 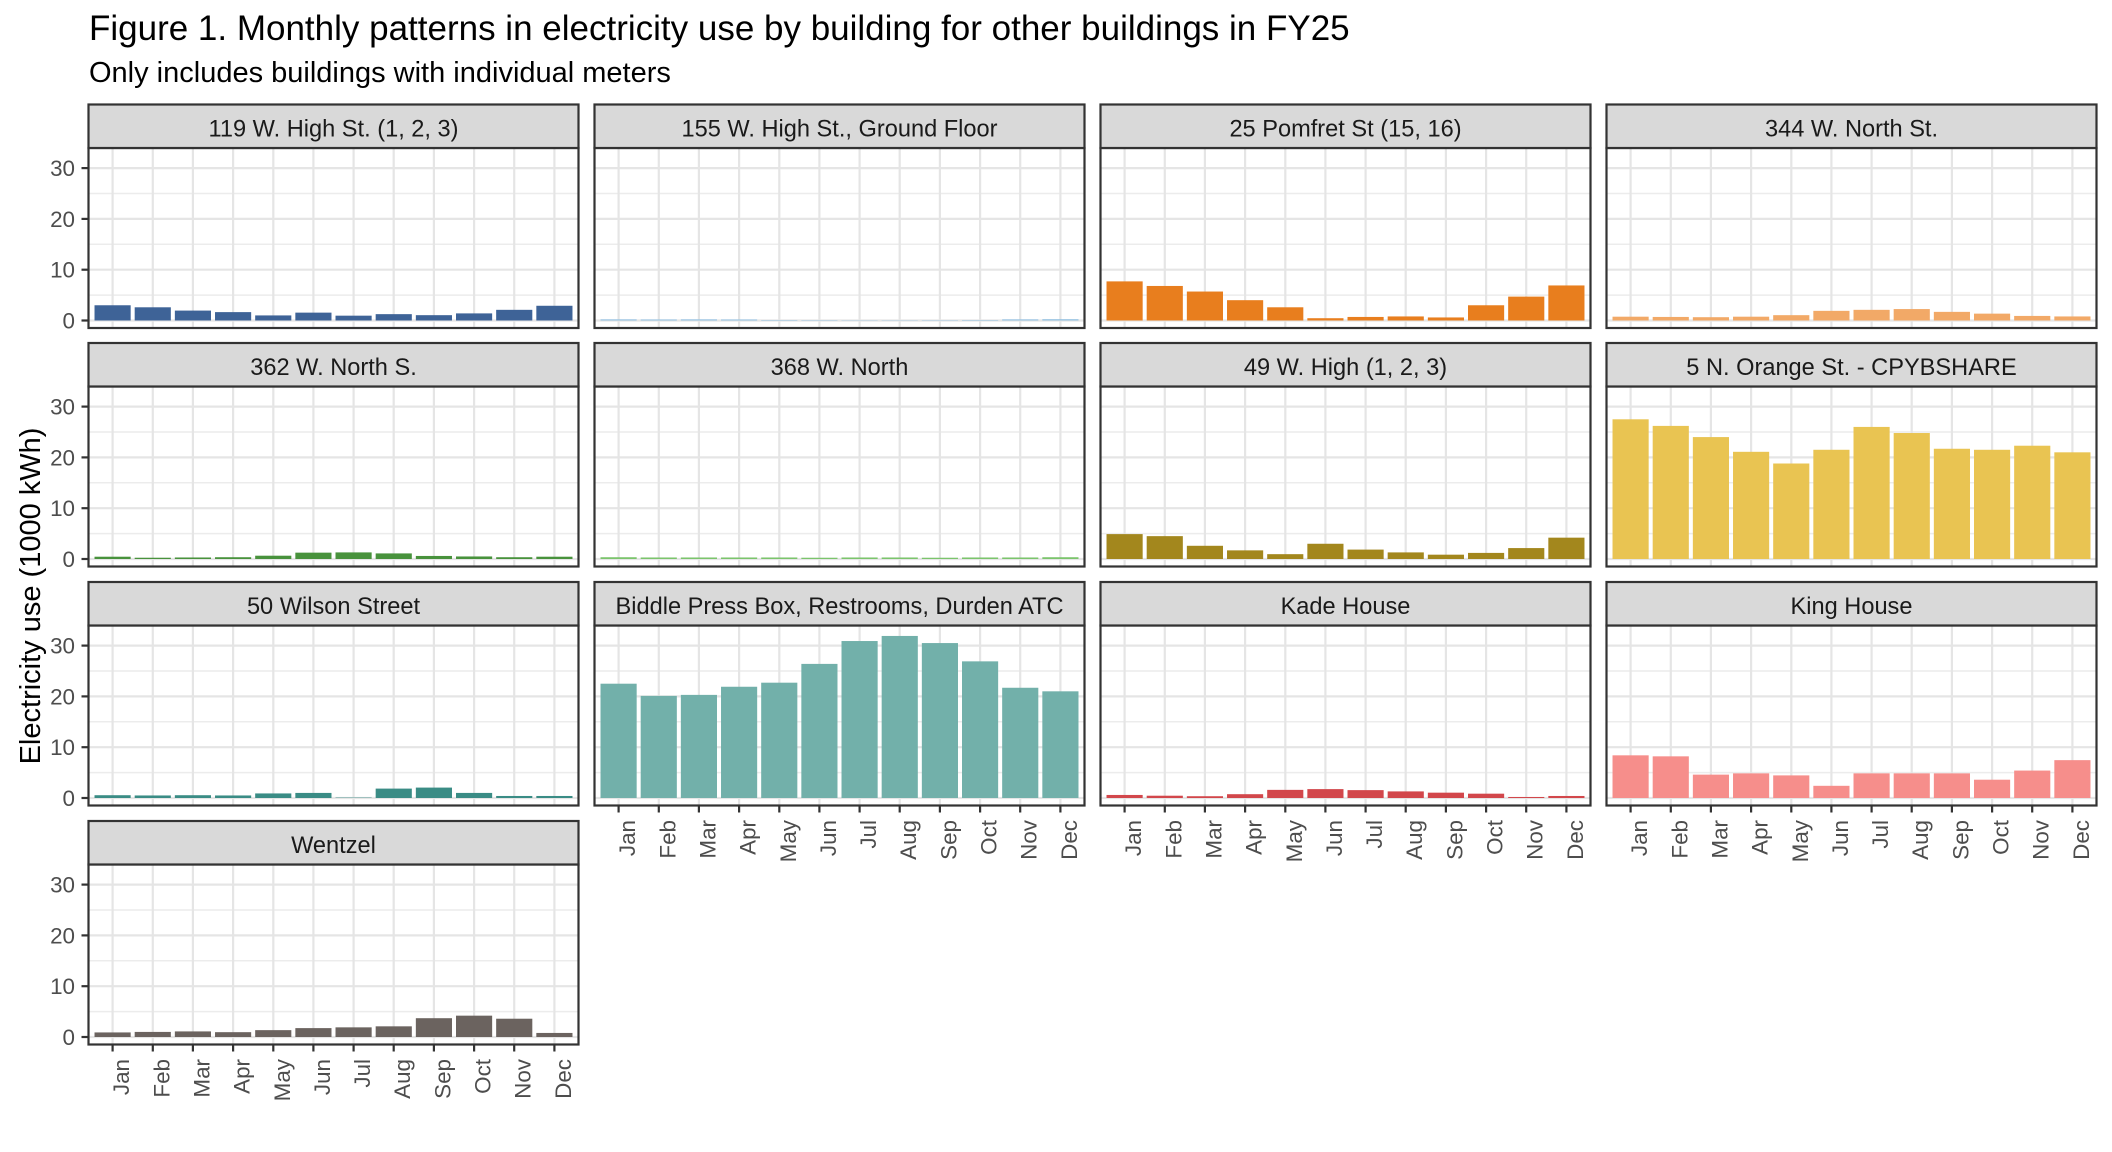 I want to click on svg-text: Wentzel, so click(x=333, y=846).